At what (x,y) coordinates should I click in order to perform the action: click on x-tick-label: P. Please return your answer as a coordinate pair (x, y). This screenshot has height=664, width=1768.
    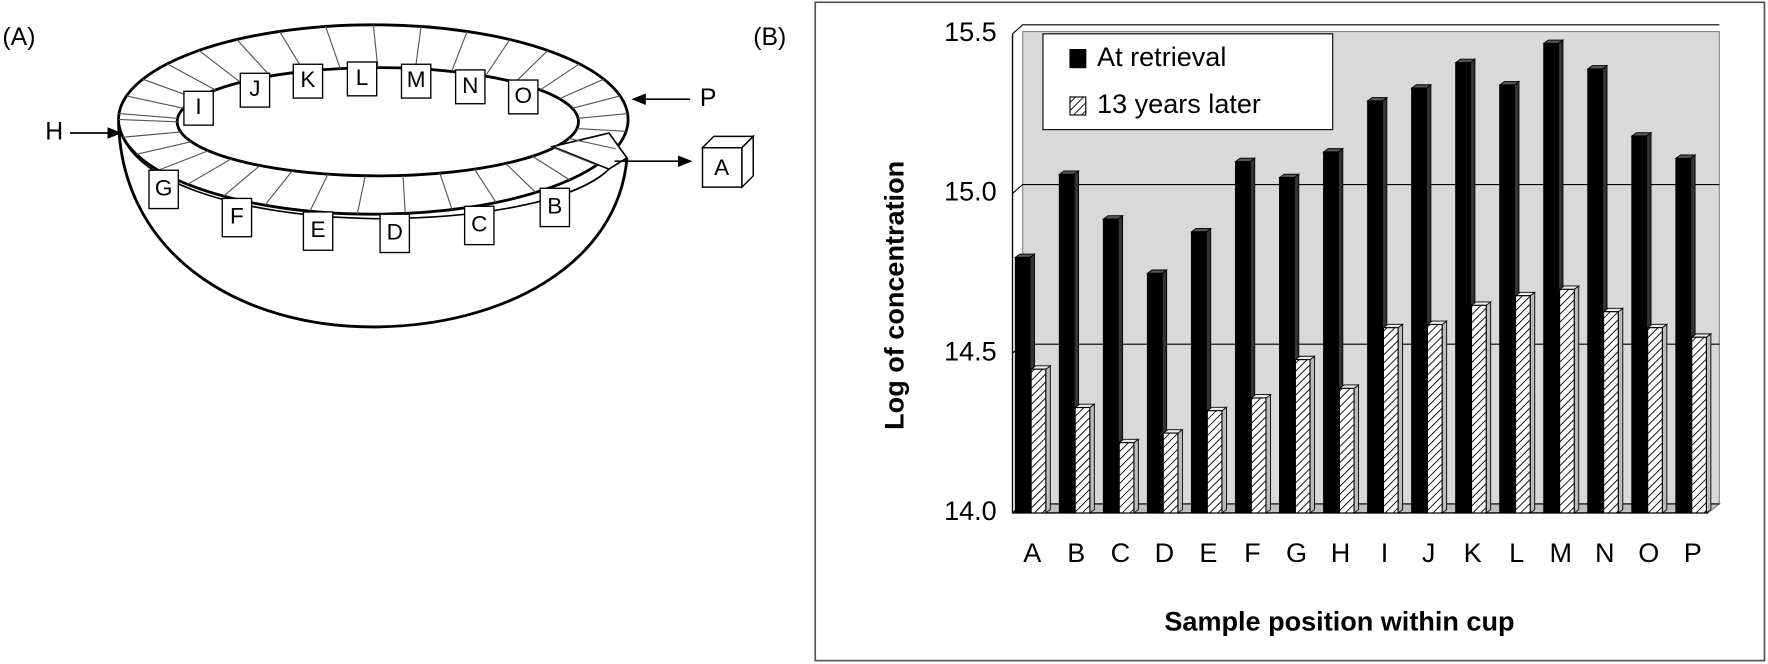
    Looking at the image, I should click on (1693, 553).